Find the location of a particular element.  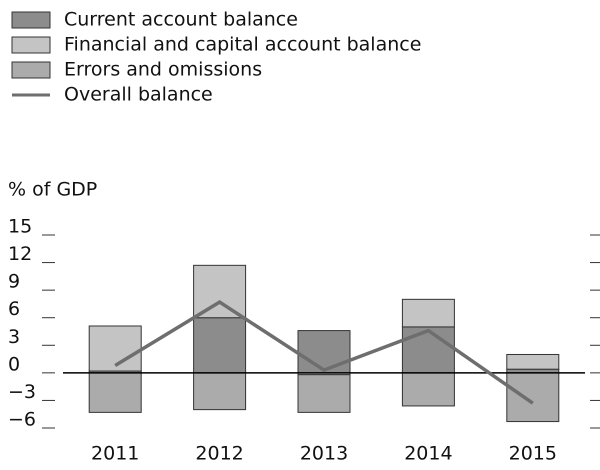

legend-label: Errors and omissions is located at coordinates (163, 70).